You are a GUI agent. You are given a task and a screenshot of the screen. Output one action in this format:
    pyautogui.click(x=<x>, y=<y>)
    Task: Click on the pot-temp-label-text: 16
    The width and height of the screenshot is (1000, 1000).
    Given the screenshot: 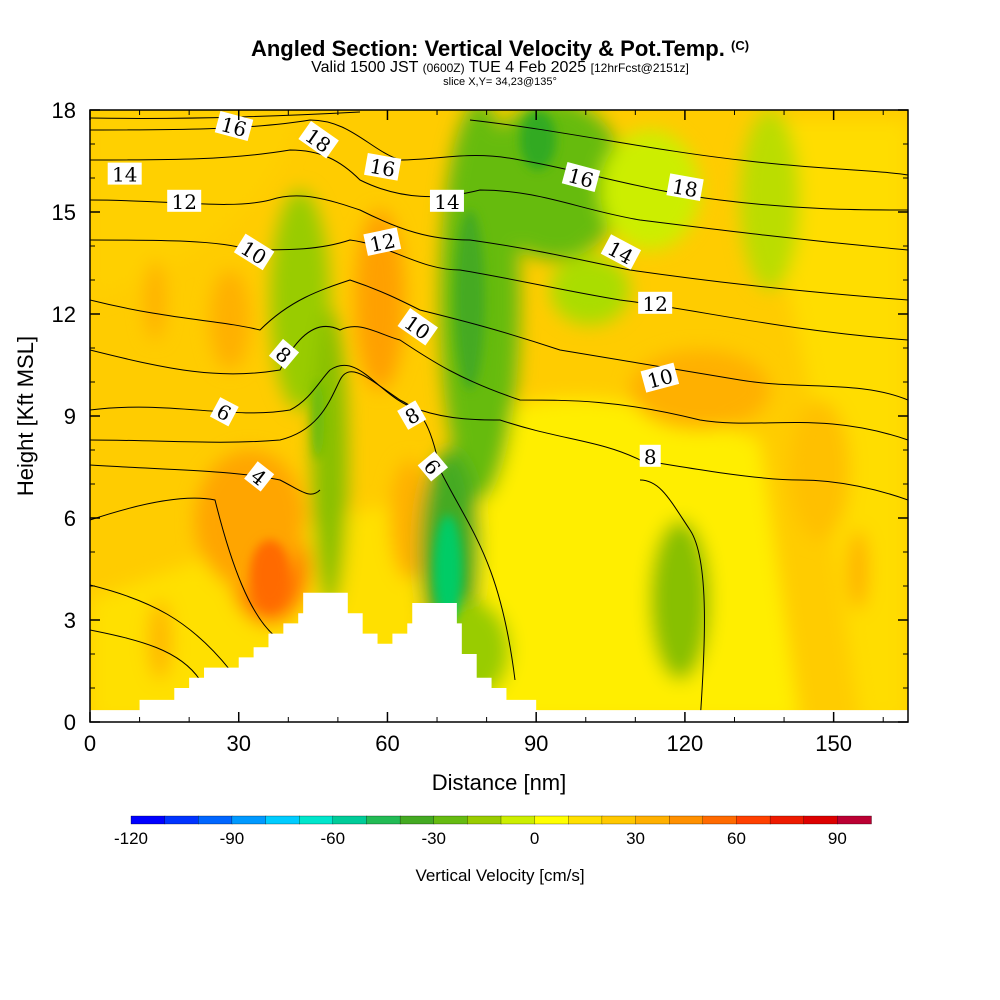 What is the action you would take?
    pyautogui.click(x=382, y=168)
    